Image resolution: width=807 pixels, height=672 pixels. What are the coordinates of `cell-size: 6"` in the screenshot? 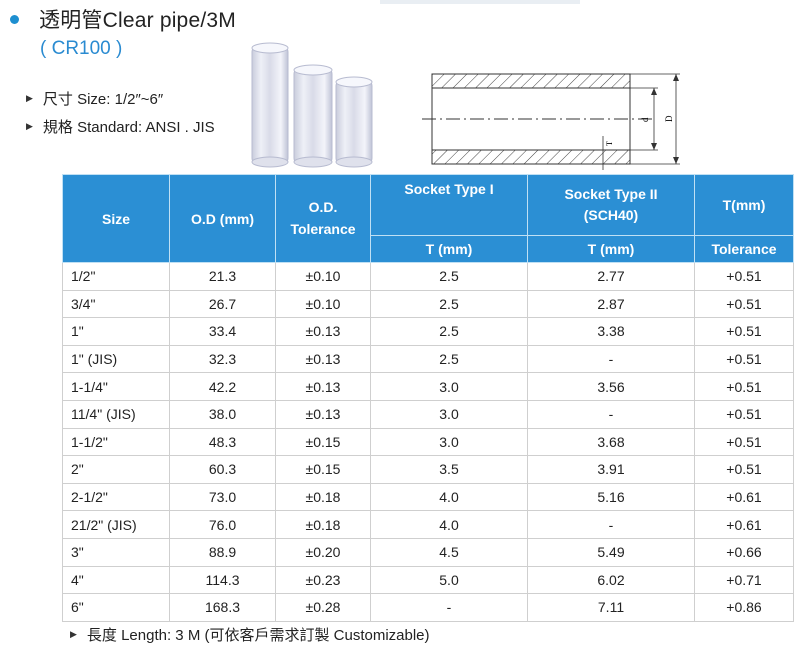 It's located at (116, 607).